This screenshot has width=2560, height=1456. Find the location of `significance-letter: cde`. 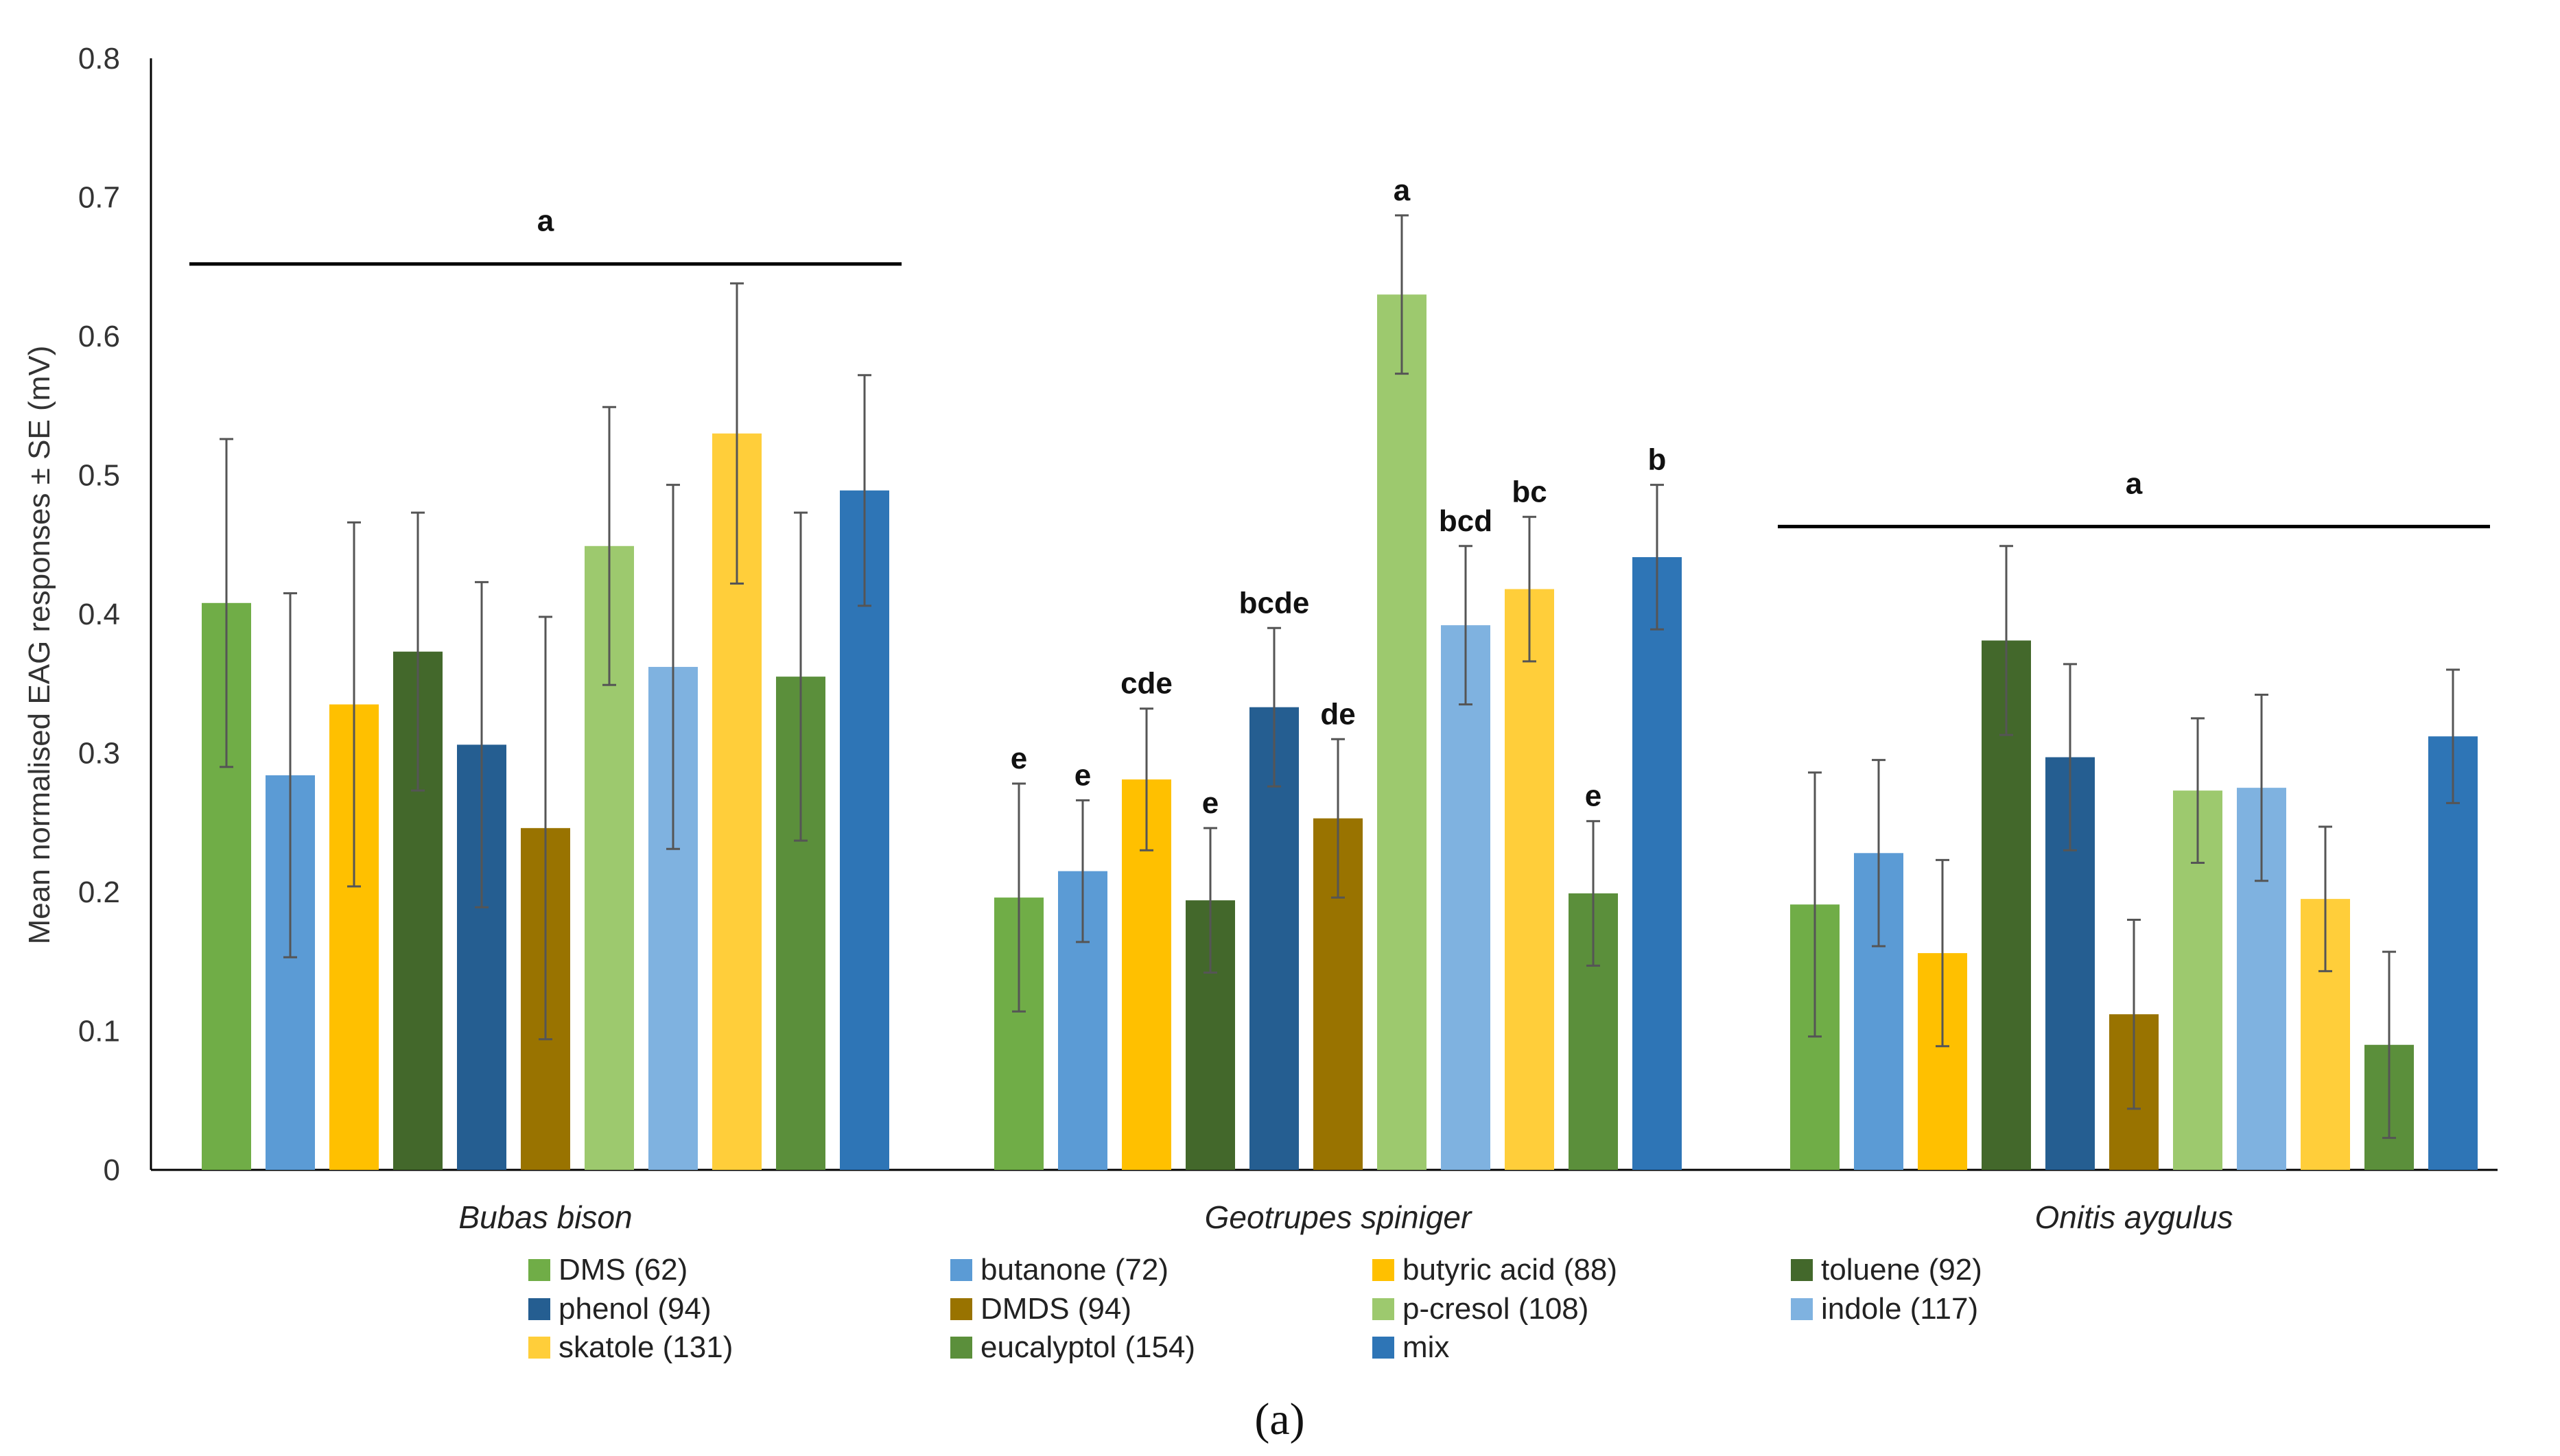

significance-letter: cde is located at coordinates (1146, 684).